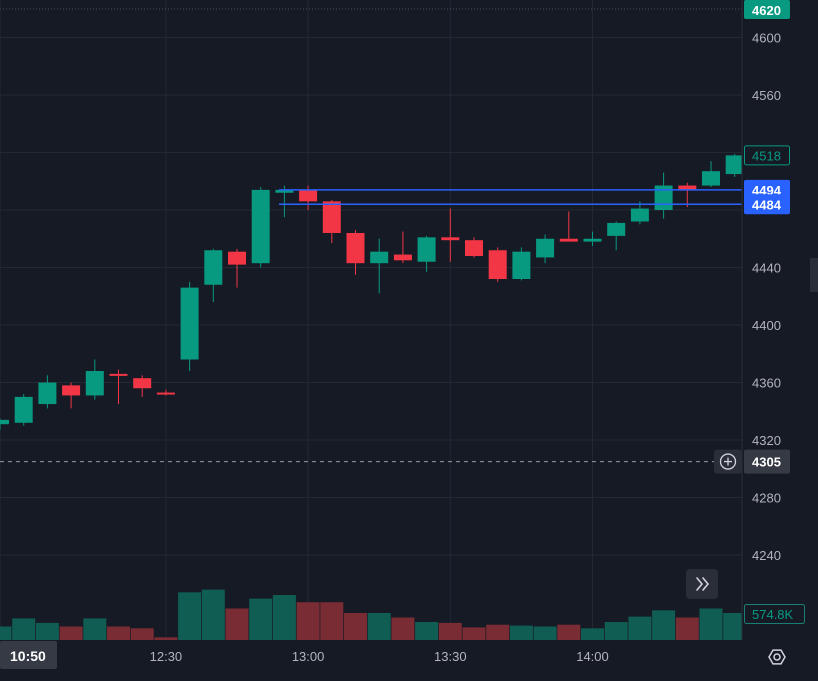 The image size is (818, 681). What do you see at coordinates (766, 95) in the screenshot?
I see `price-tick-label: 4560` at bounding box center [766, 95].